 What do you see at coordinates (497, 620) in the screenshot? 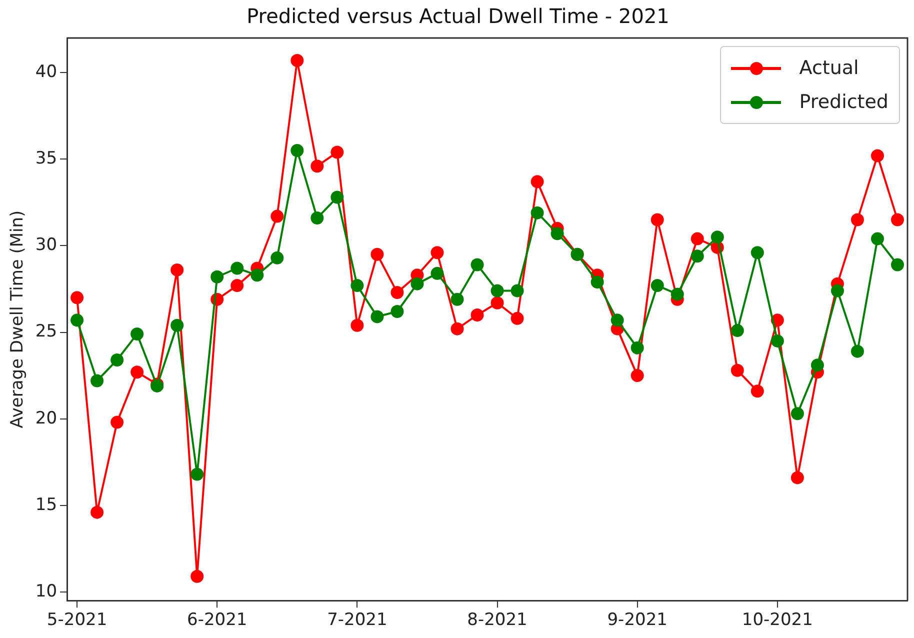
I see `x-tick-label: 8-2021` at bounding box center [497, 620].